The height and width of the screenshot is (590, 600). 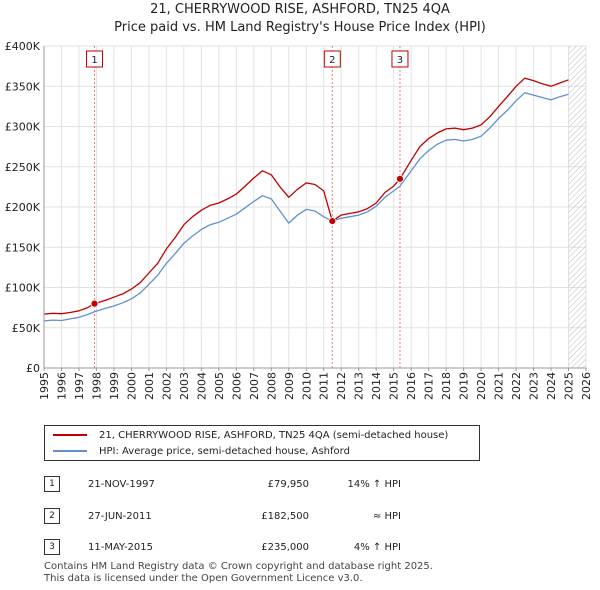 I want to click on x-tick-label: 2014, so click(x=376, y=386).